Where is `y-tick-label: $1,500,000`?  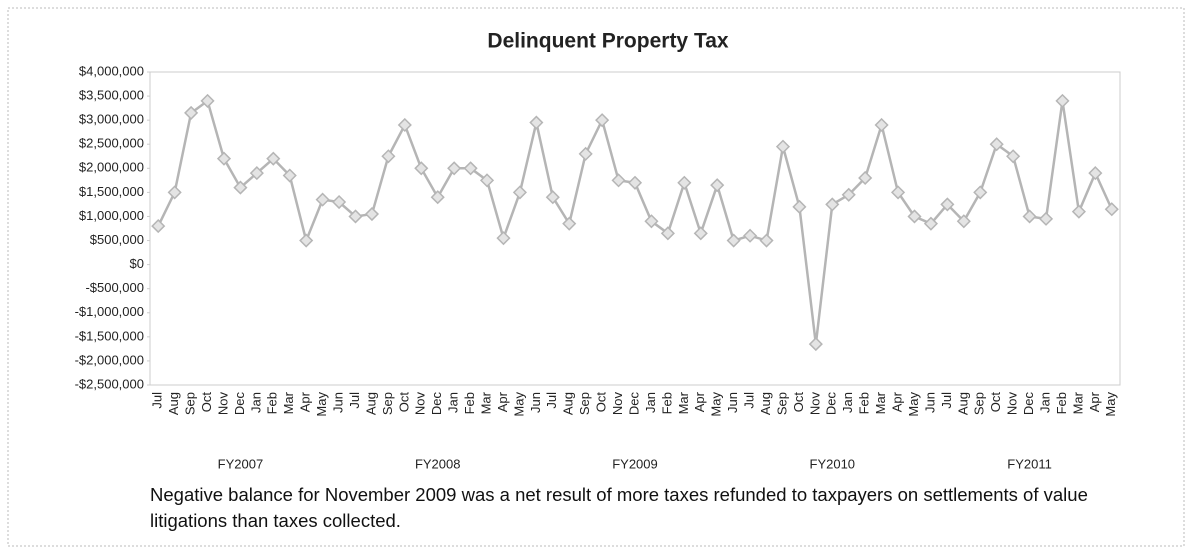 y-tick-label: $1,500,000 is located at coordinates (111, 191).